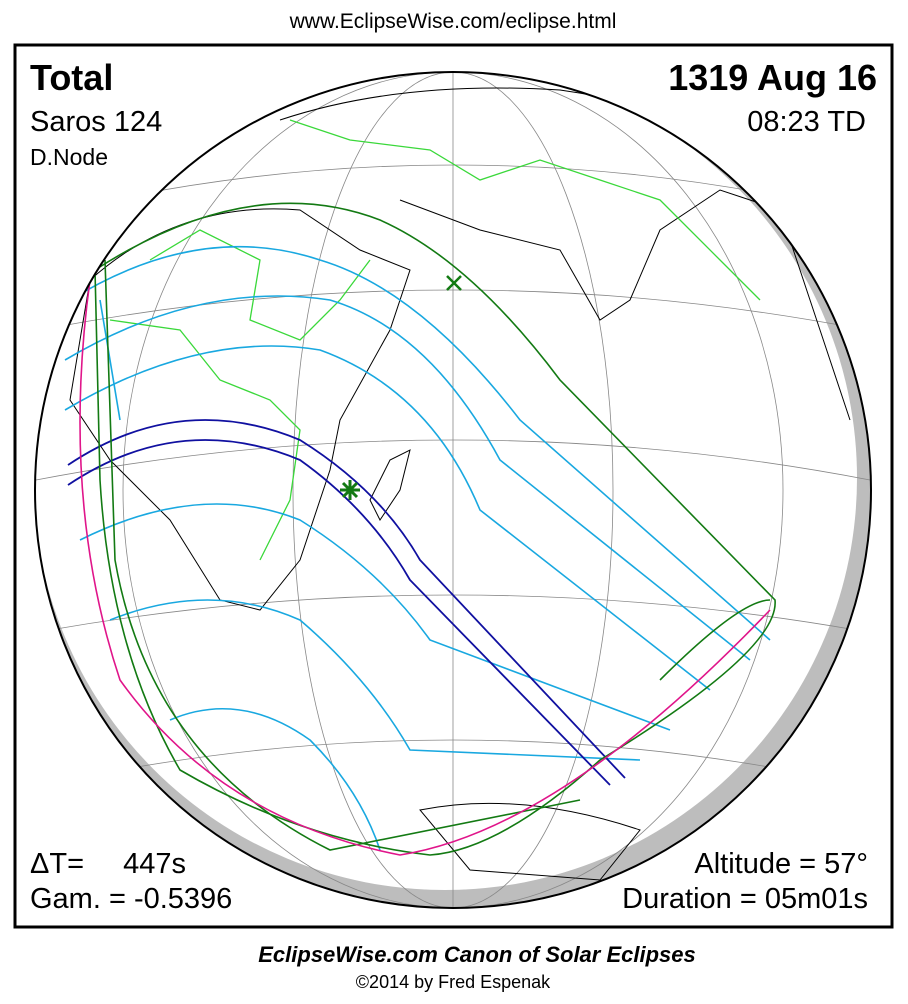  What do you see at coordinates (154, 864) in the screenshot?
I see `delta-t: 447s` at bounding box center [154, 864].